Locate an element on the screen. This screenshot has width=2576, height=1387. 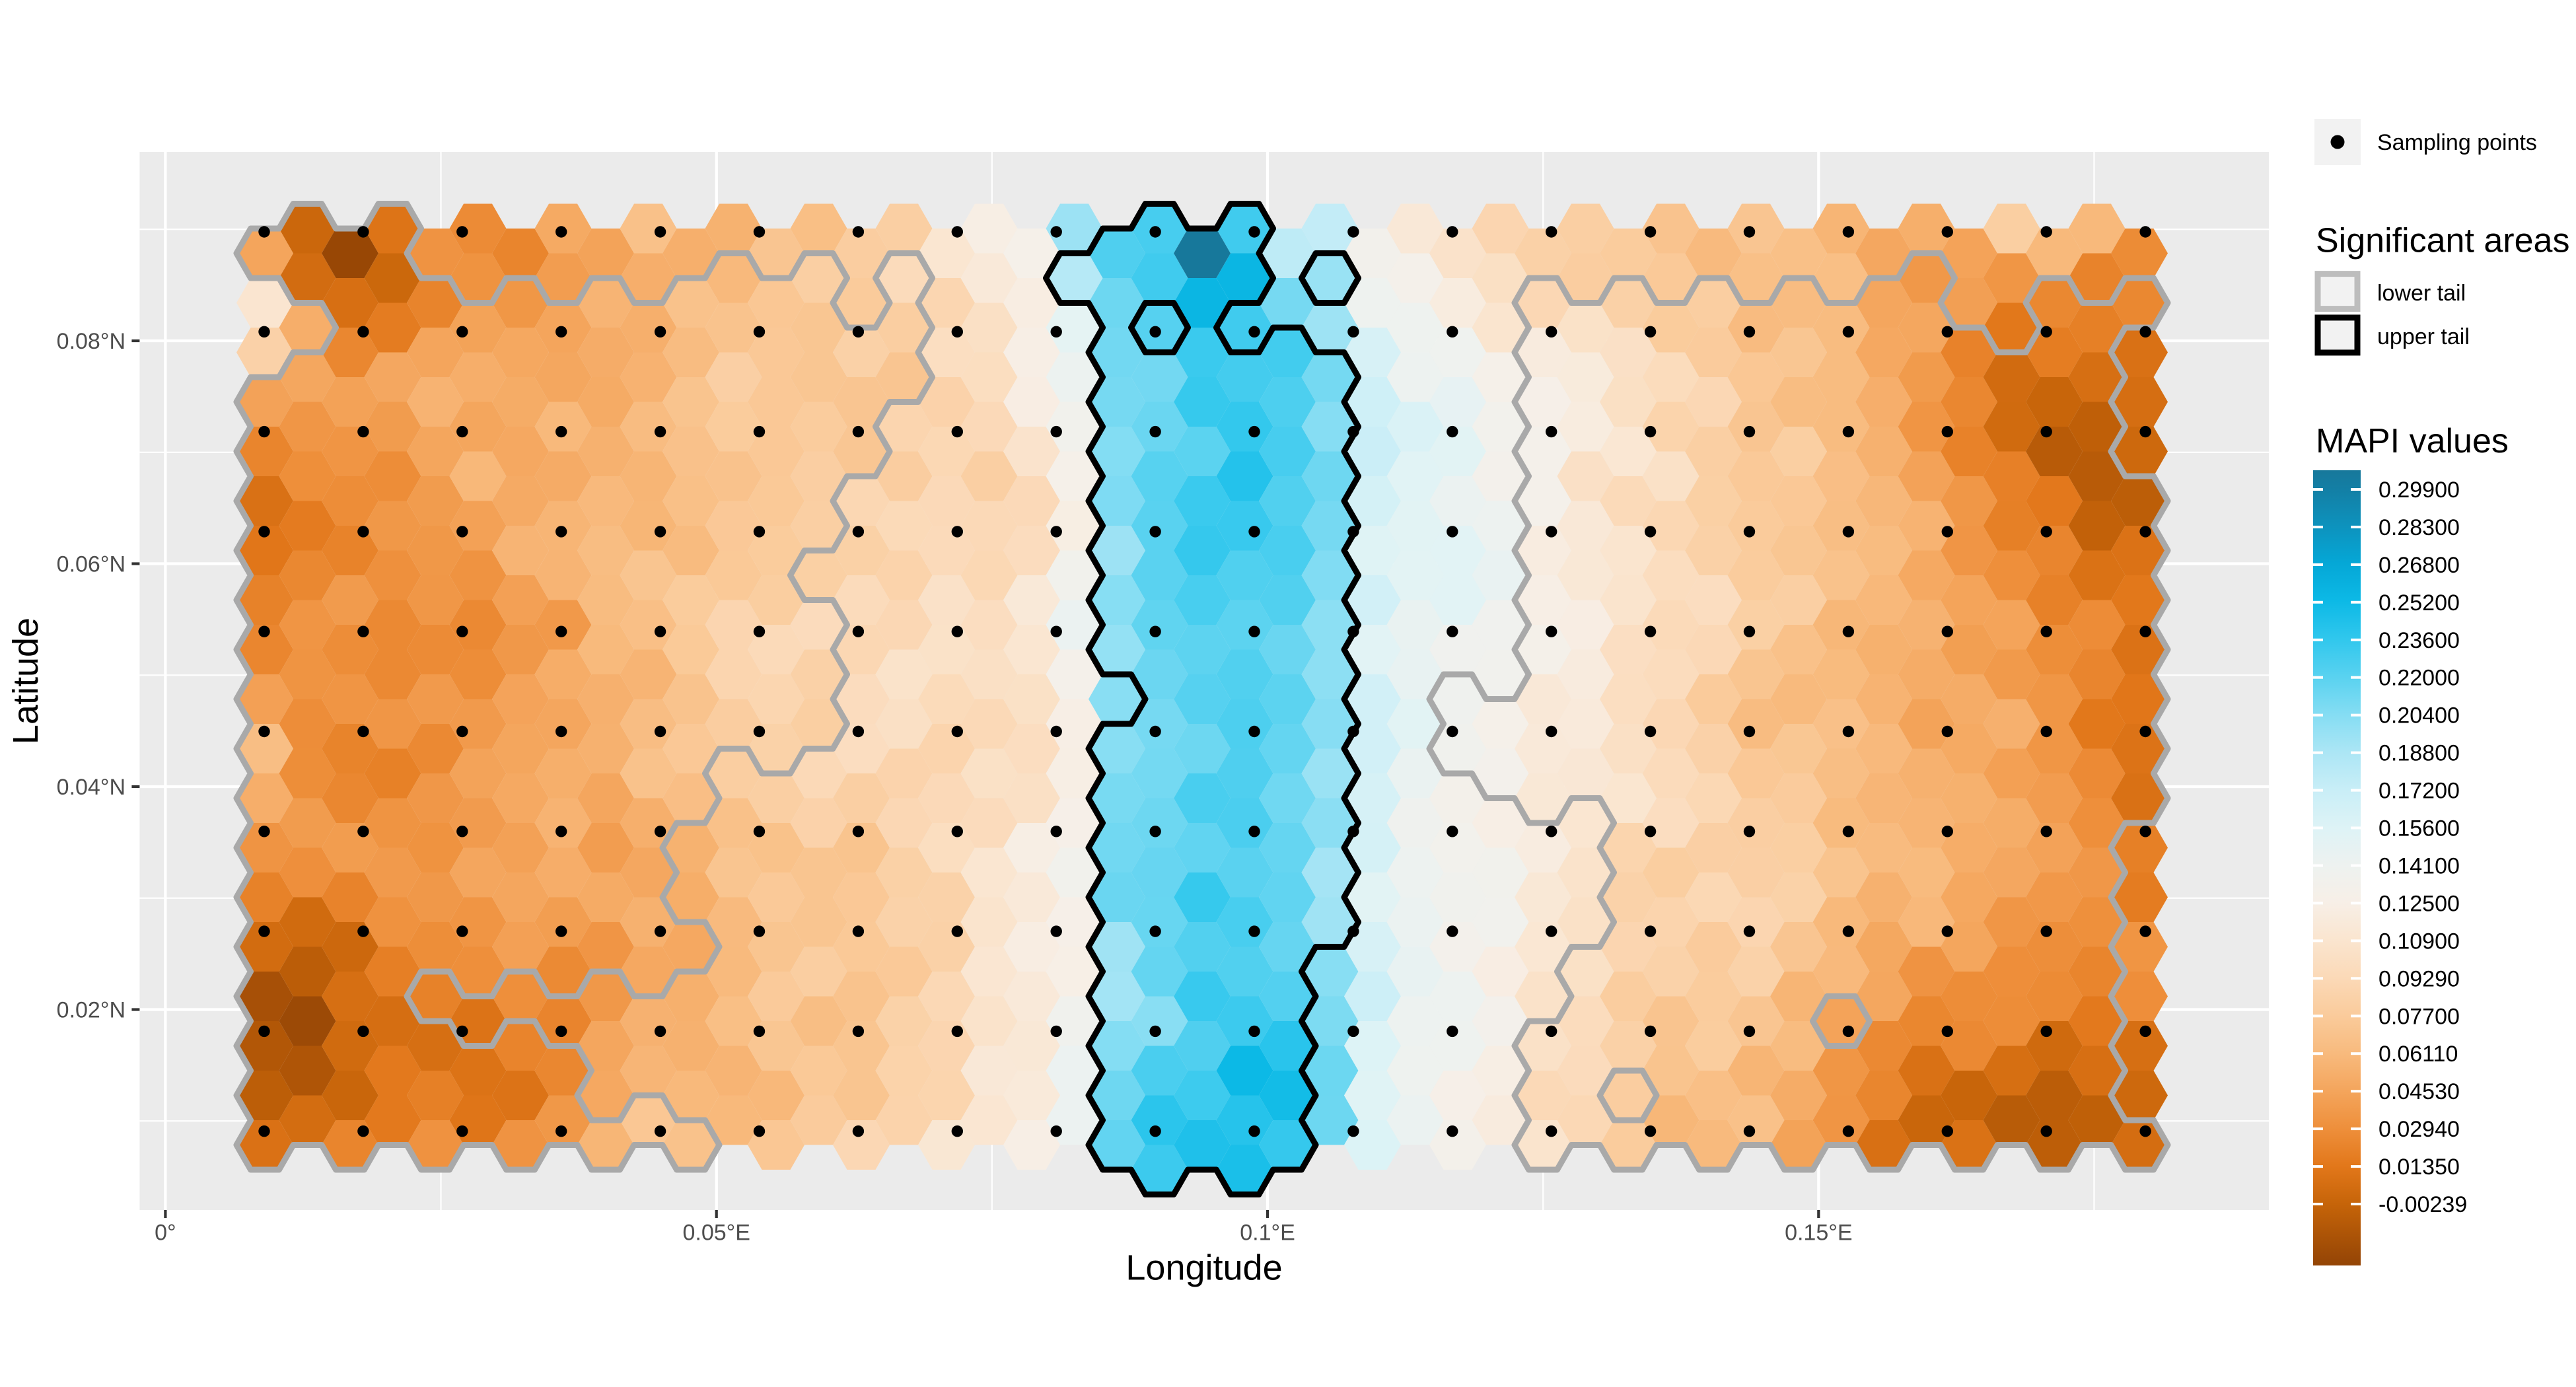
svg-text: 0.1°E is located at coordinates (1267, 1233).